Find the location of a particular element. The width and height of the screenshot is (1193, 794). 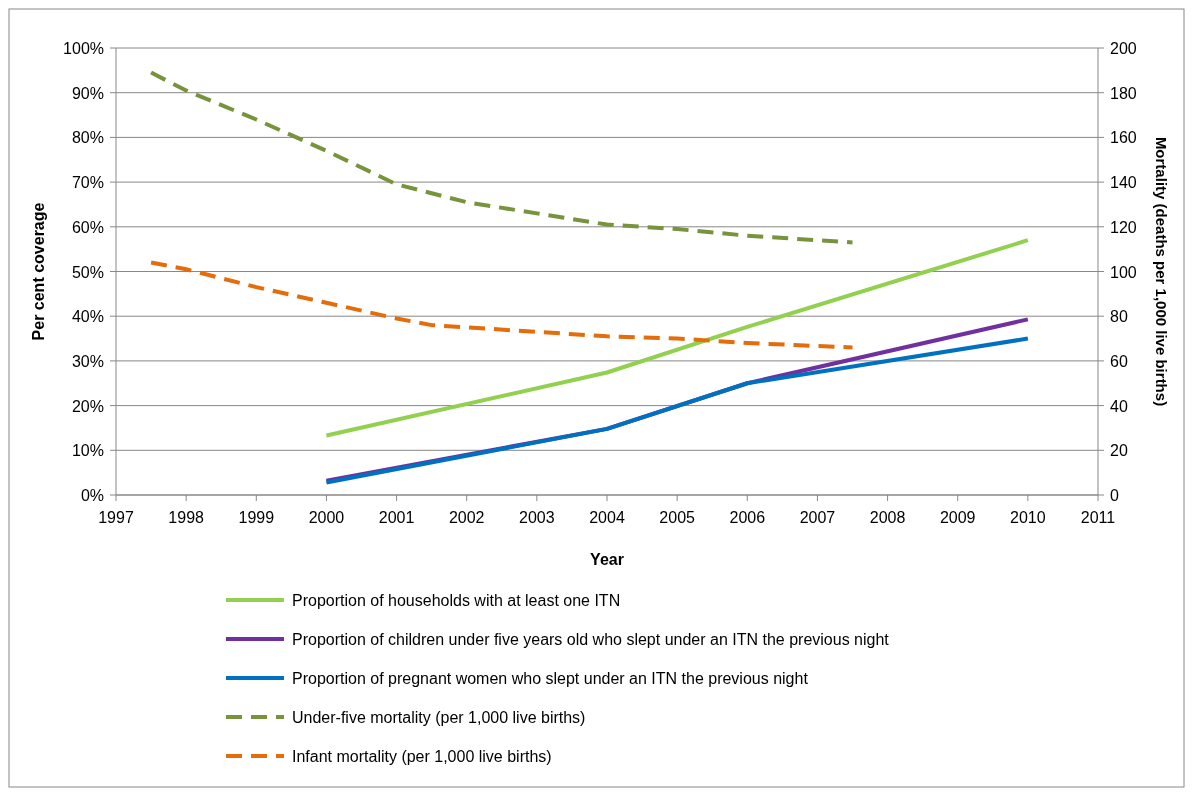

legend-label: Infant mortality (per 1,000 live births) is located at coordinates (422, 756).